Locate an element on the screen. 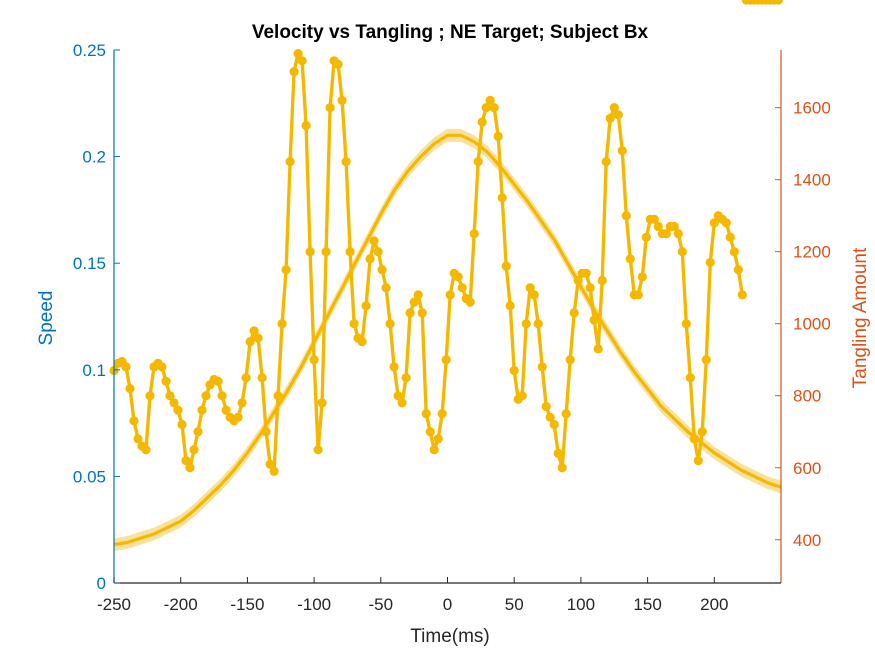 This screenshot has height=661, width=875. left-tick-label: 0.15 is located at coordinates (89, 263).